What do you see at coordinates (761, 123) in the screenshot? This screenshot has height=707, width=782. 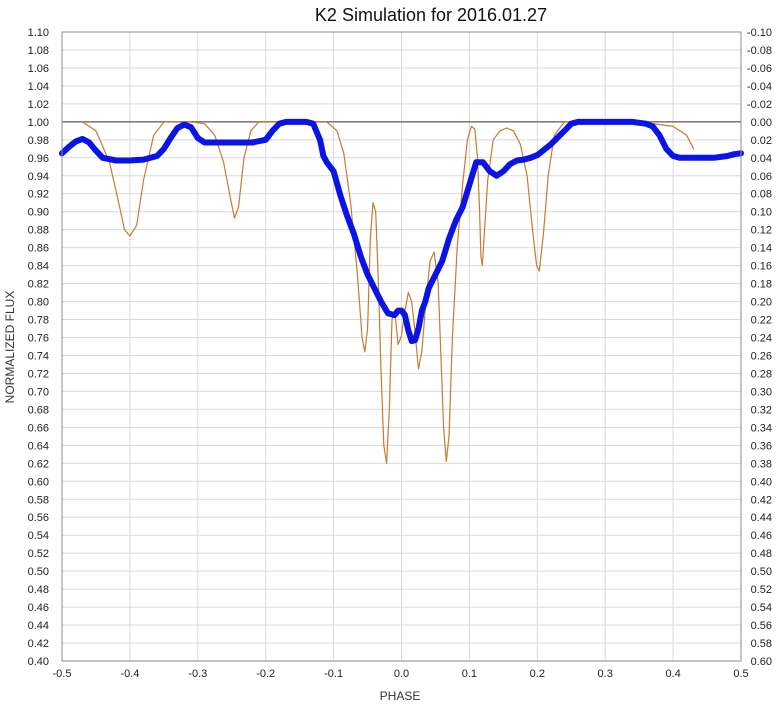 I see `y2-tick-label: 0.00` at bounding box center [761, 123].